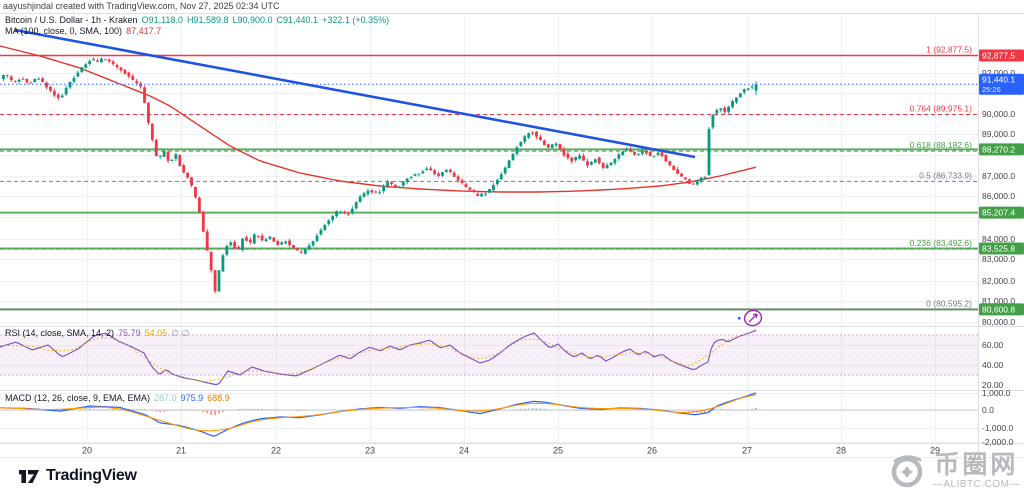 The height and width of the screenshot is (493, 1024). I want to click on watermark: 币圈网 —ALIBTC.COM—, so click(953, 471).